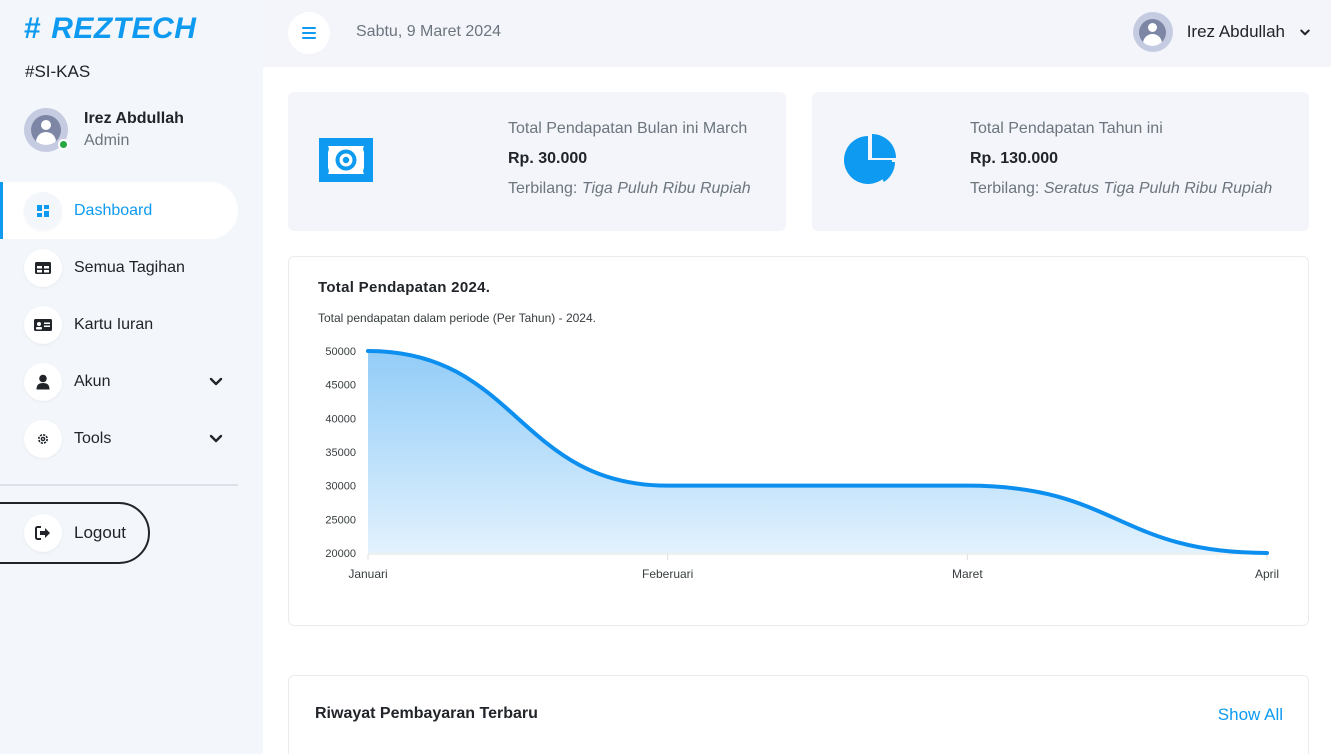 The image size is (1331, 754). What do you see at coordinates (340, 554) in the screenshot?
I see `y-tick-label: 20000` at bounding box center [340, 554].